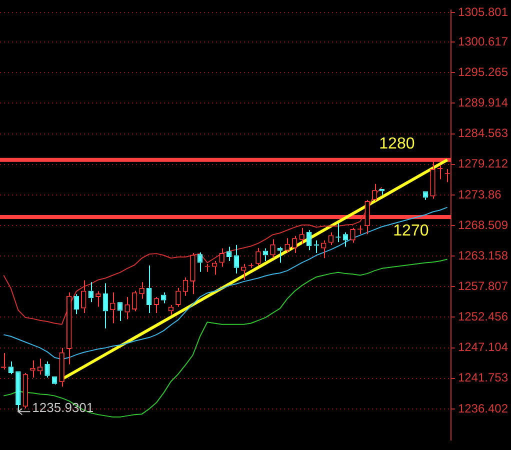 This screenshot has height=450, width=511. What do you see at coordinates (483, 285) in the screenshot?
I see `y-tick-label: 1257.807` at bounding box center [483, 285].